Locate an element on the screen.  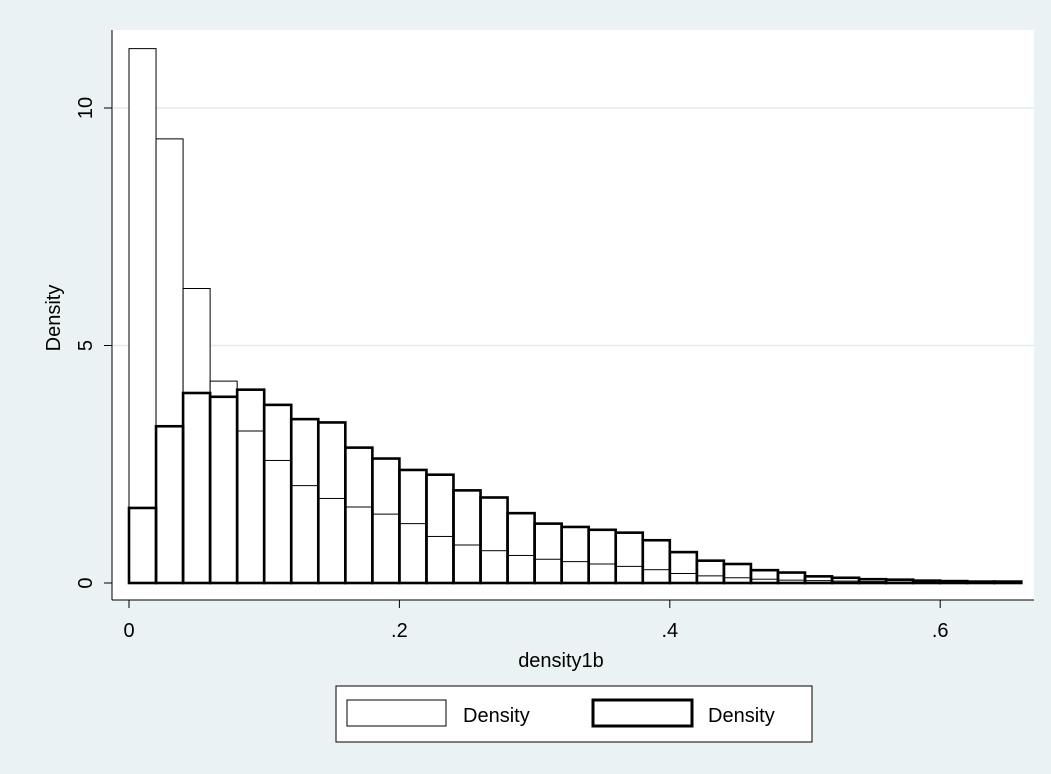
x-tick-label: .4 is located at coordinates (669, 631).